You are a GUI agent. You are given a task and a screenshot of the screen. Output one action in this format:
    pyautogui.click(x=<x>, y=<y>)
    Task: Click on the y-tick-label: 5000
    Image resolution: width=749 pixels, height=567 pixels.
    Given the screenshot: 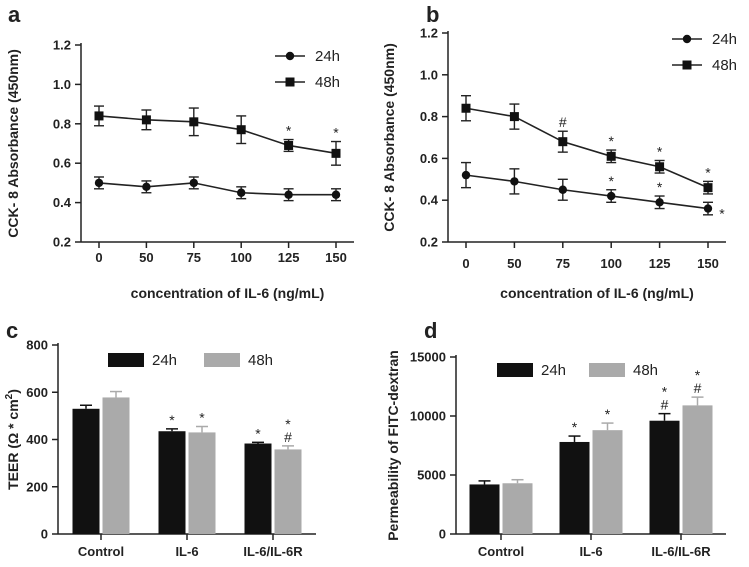 What is the action you would take?
    pyautogui.click(x=431, y=475)
    